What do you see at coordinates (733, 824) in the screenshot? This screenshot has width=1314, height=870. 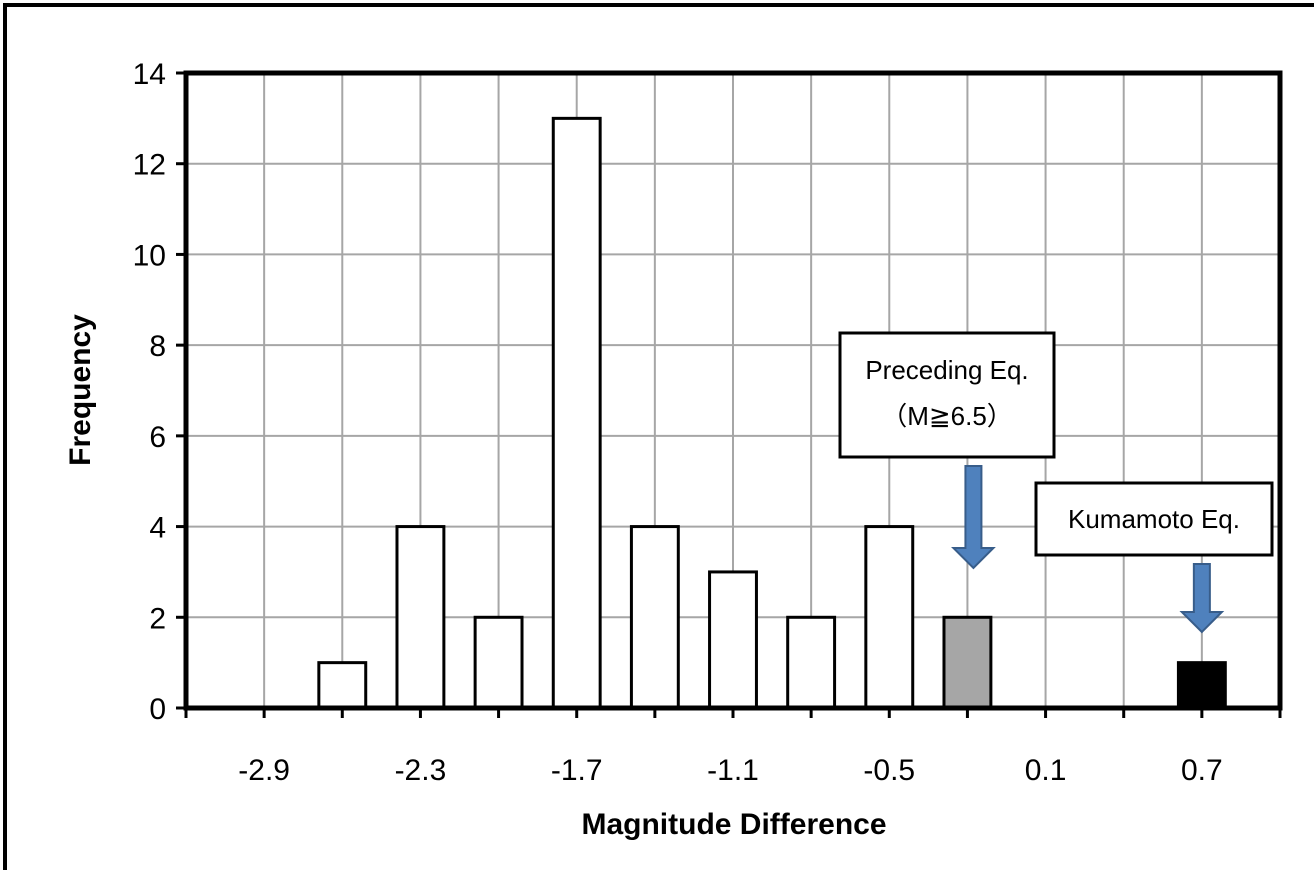 I see `x-axis-title: Magnitude Difference` at bounding box center [733, 824].